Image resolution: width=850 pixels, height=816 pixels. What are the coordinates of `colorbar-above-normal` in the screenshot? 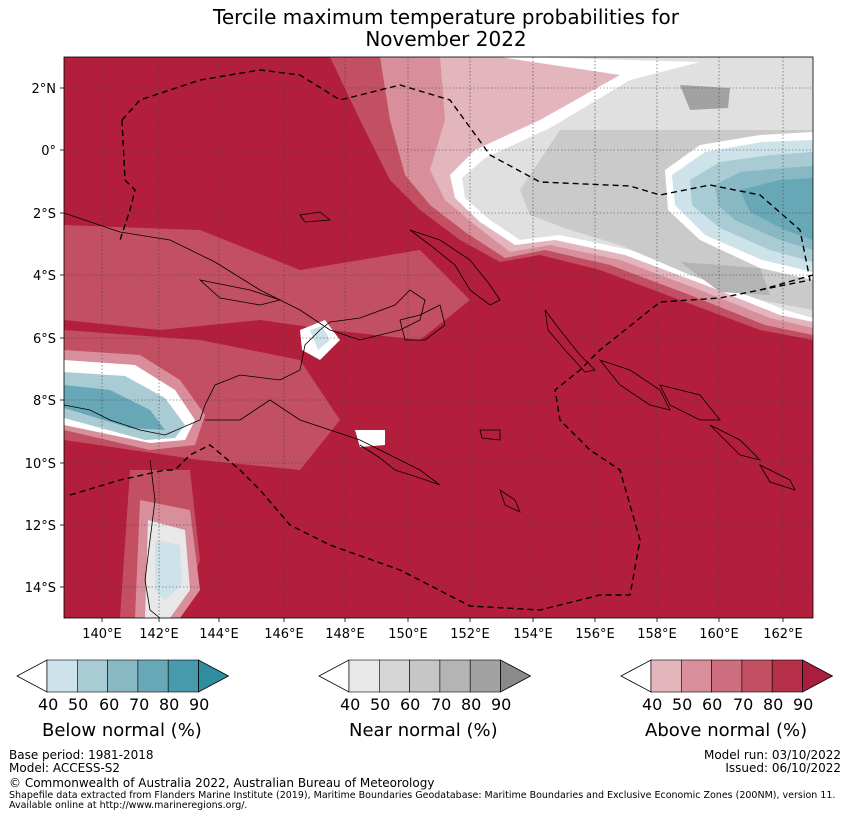 It's located at (727, 676).